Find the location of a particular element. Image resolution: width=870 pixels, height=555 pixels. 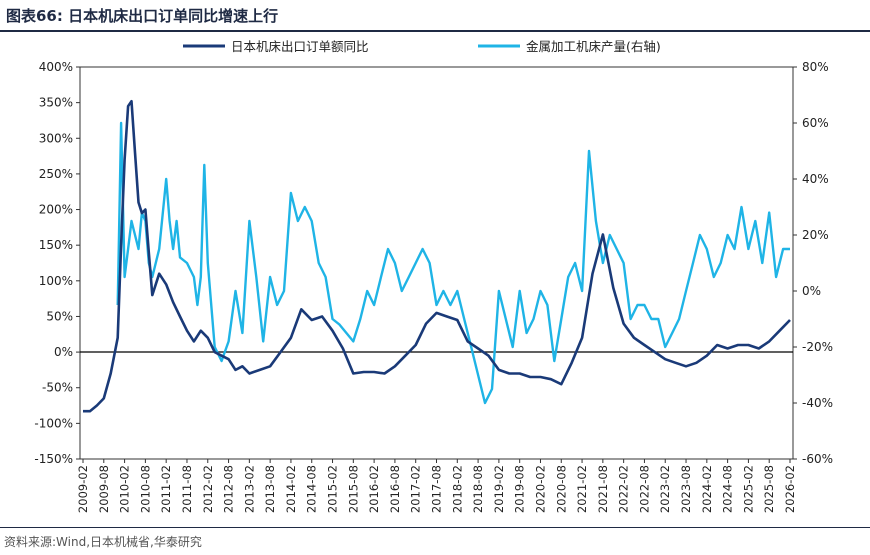

y-tick-label: 0% is located at coordinates (63, 352).